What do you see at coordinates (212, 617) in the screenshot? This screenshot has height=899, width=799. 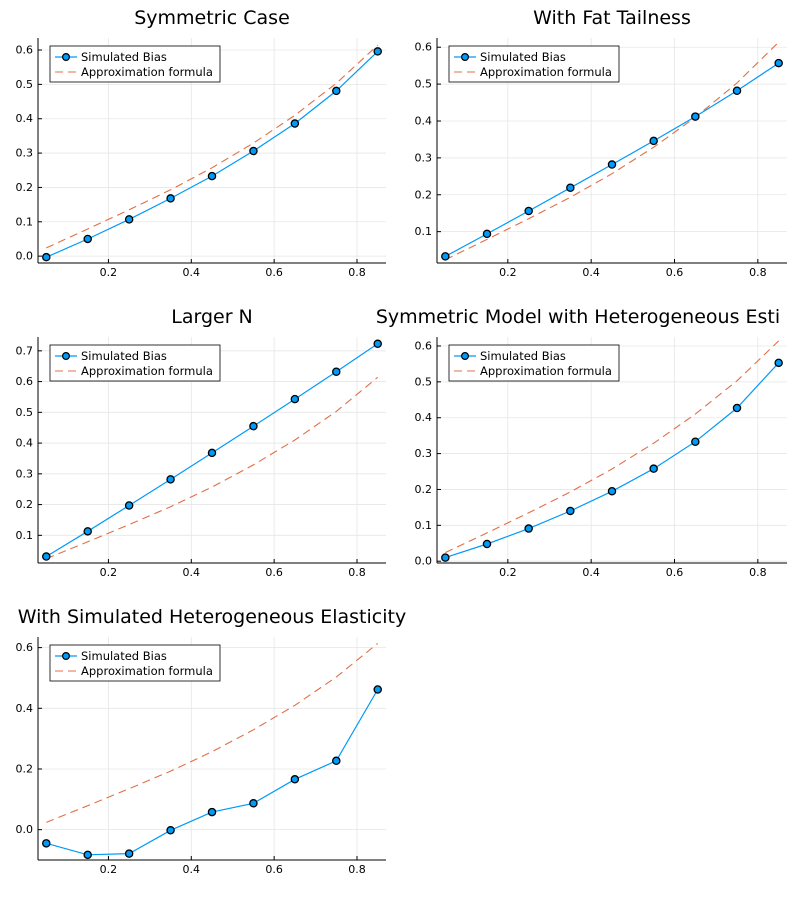 I see `chart-title: With Simulated Heterogeneous Elasticity` at bounding box center [212, 617].